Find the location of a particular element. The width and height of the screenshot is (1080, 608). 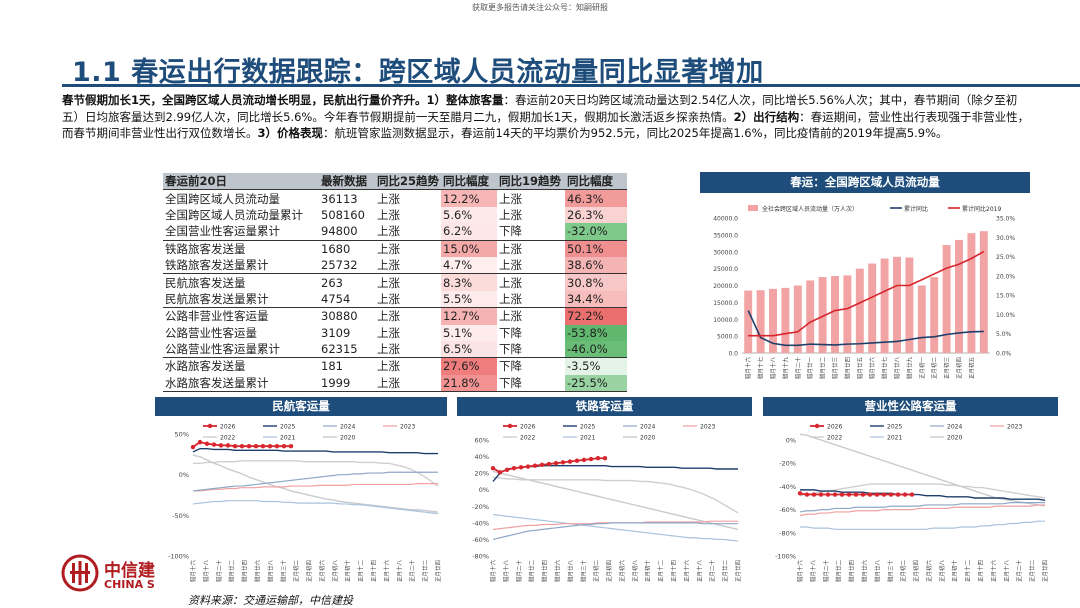

x-tick-label: 正月十六 is located at coordinates (686, 571).